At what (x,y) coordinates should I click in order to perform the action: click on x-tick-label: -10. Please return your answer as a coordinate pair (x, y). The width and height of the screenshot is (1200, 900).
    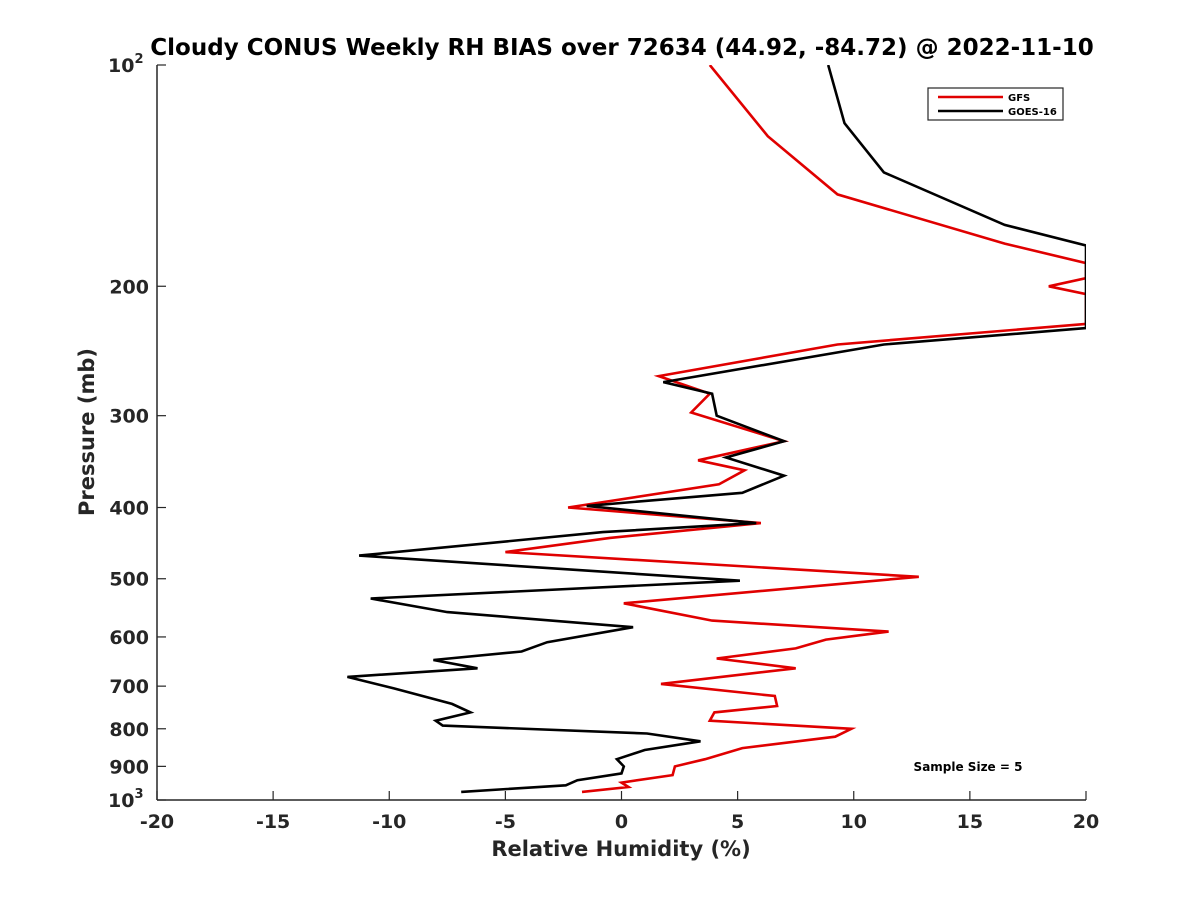
    Looking at the image, I should click on (389, 822).